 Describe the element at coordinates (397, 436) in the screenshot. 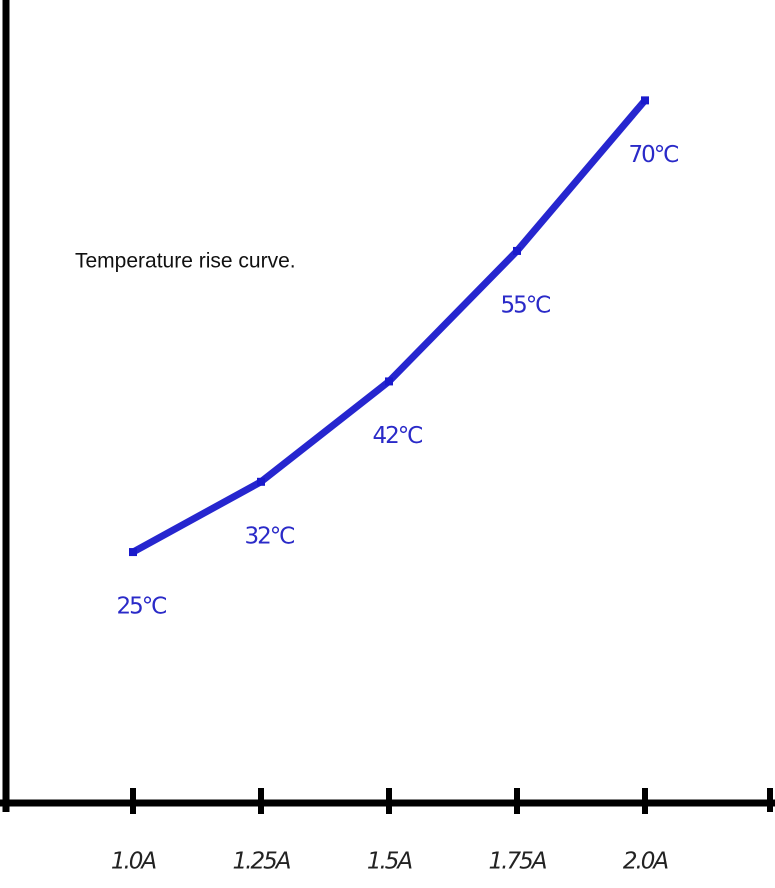

I see `value-label: 42℃` at that location.